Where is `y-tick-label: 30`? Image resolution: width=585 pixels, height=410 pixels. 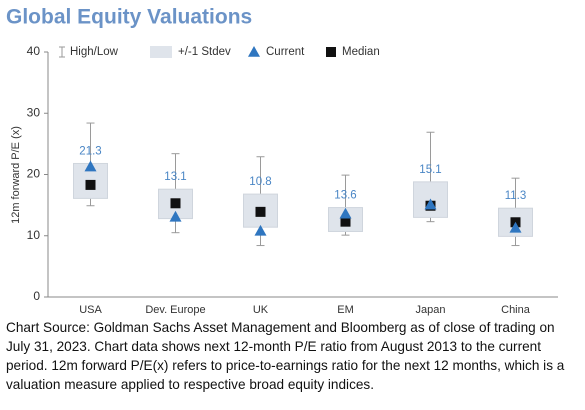 y-tick-label: 30 is located at coordinates (34, 112).